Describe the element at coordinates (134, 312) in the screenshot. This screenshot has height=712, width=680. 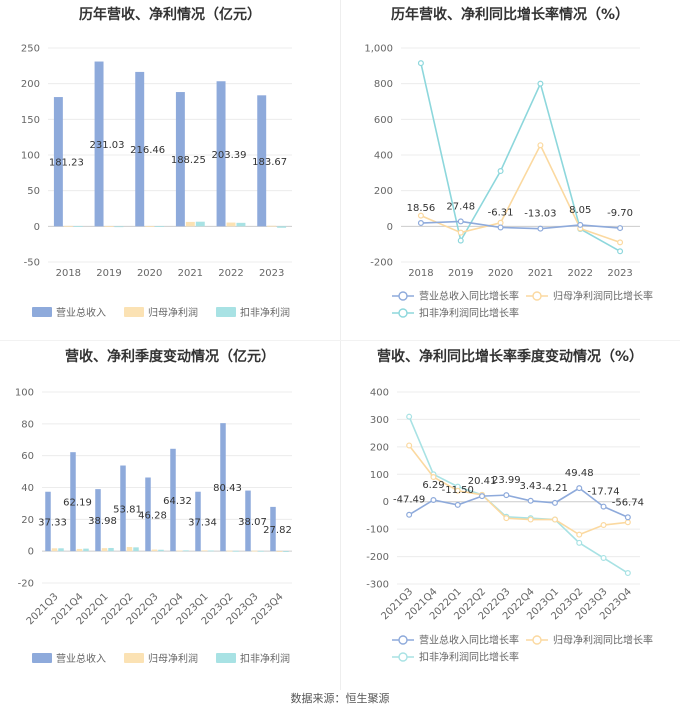
I see `legend-swatch` at that location.